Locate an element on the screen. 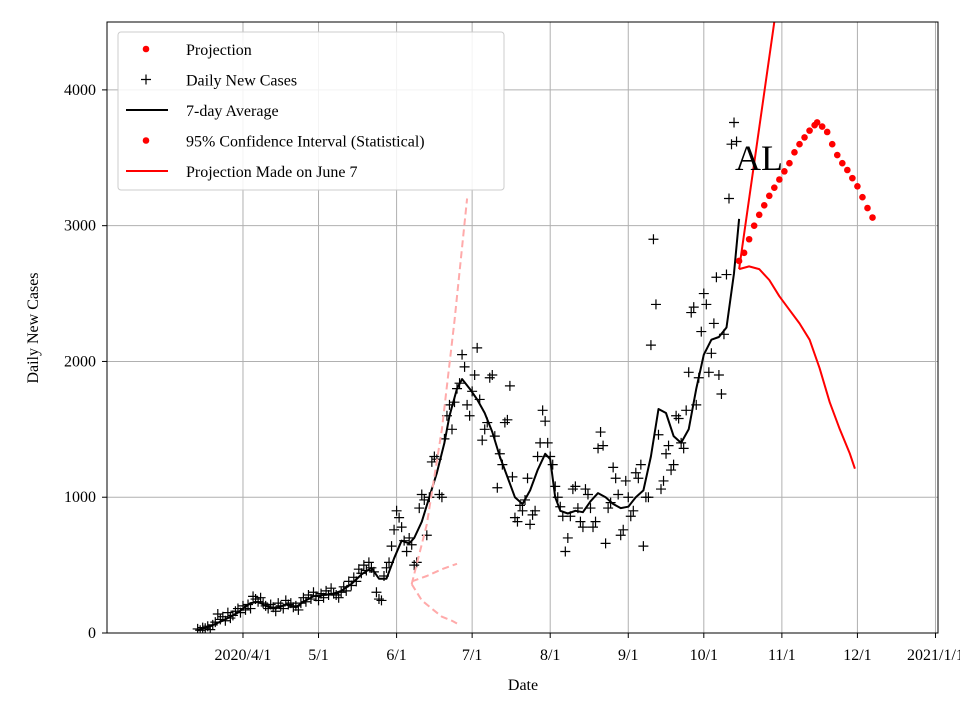 Image resolution: width=960 pixels, height=720 pixels. projection-made-on-june-7-line is located at coordinates (797, 367).